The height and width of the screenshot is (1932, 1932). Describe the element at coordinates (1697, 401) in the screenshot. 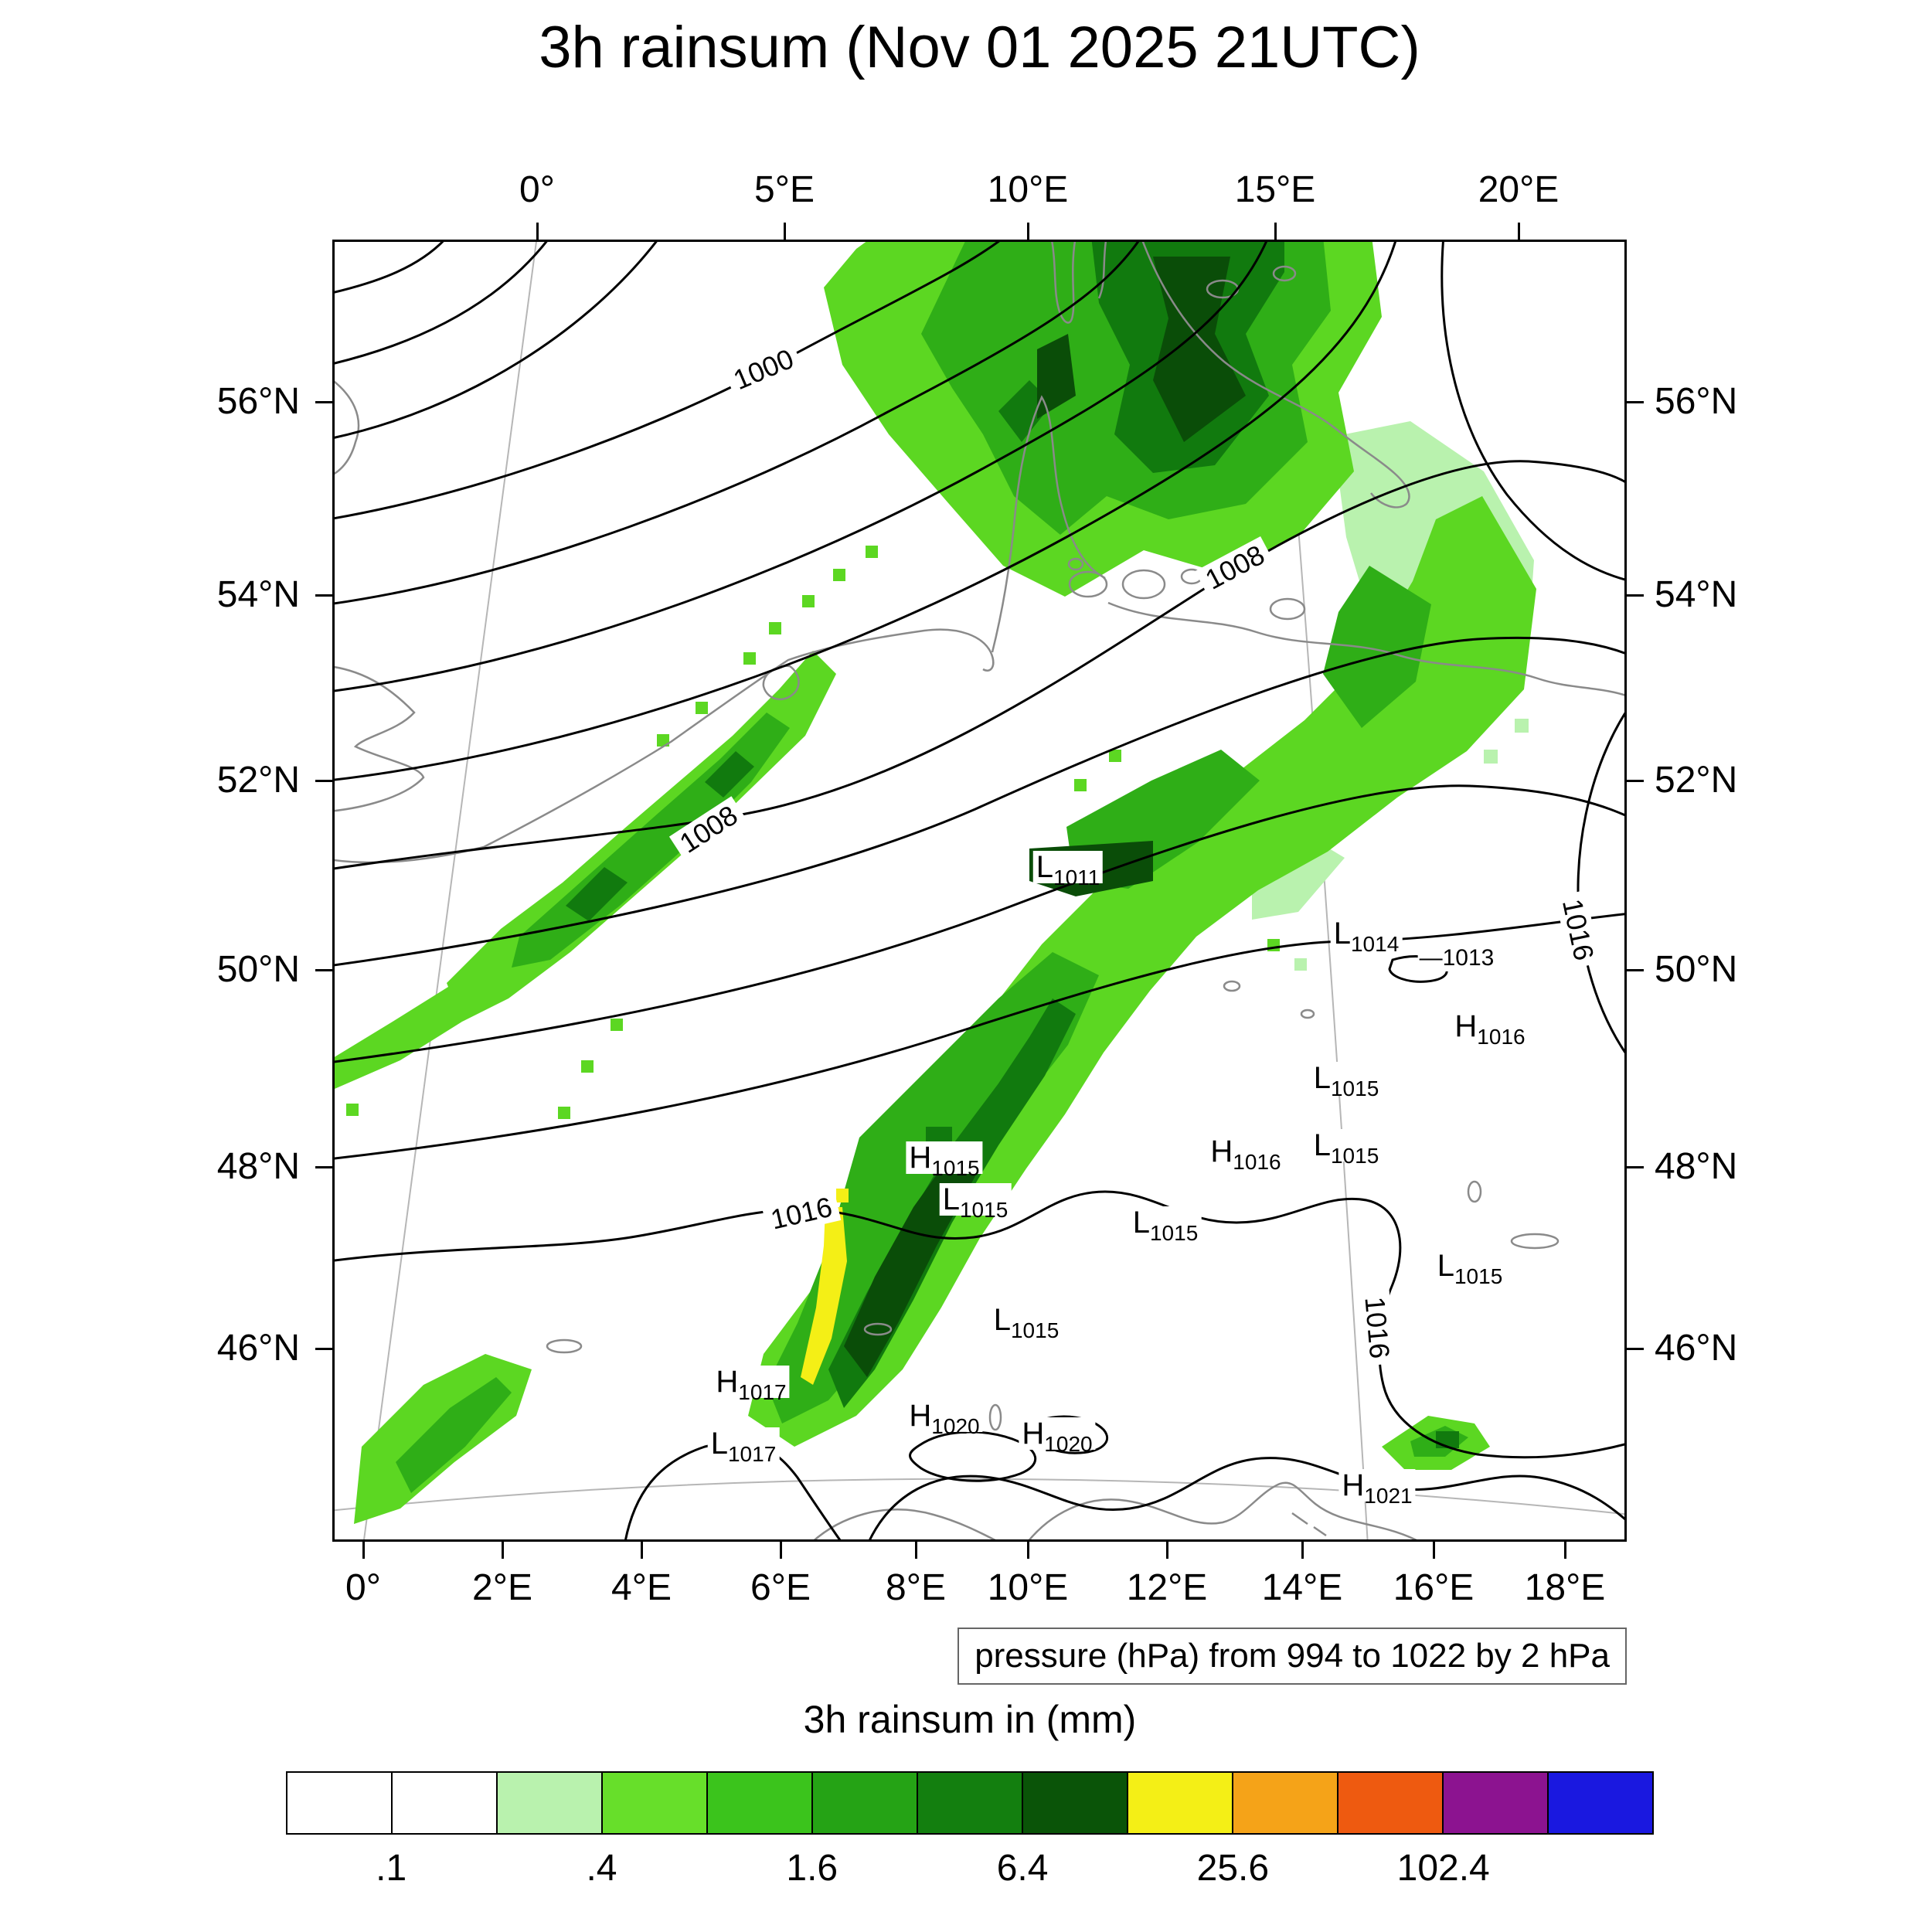

I see `axis-label-right: 56°N` at that location.